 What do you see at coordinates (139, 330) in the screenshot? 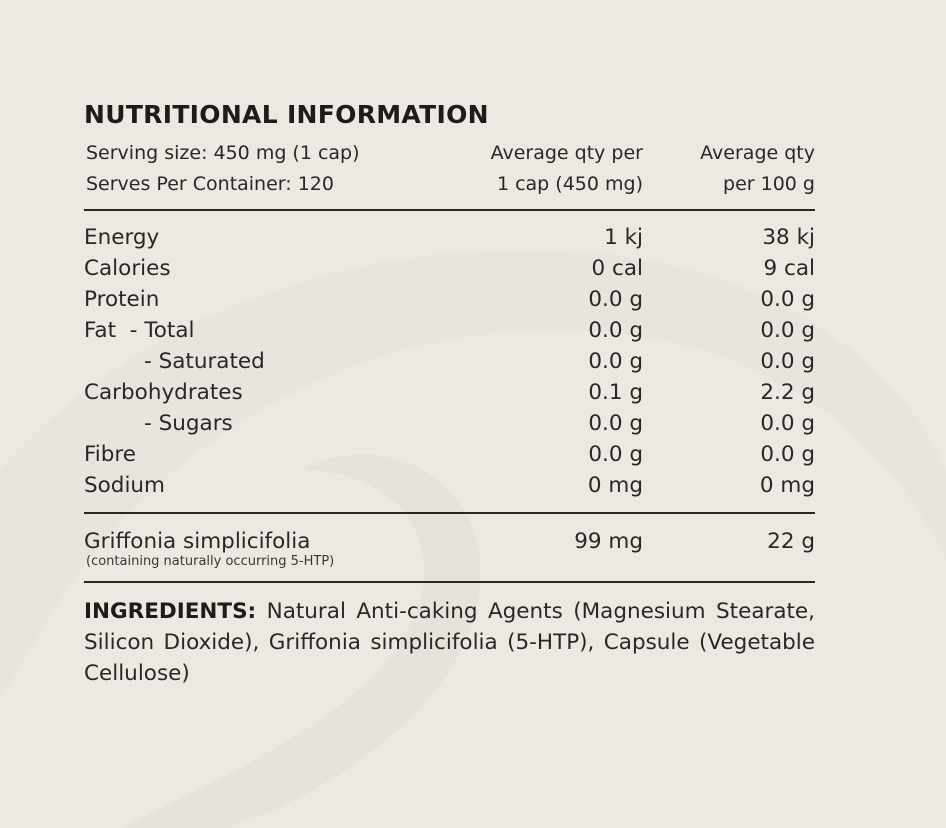
I see `row-label: Fat - Total` at bounding box center [139, 330].